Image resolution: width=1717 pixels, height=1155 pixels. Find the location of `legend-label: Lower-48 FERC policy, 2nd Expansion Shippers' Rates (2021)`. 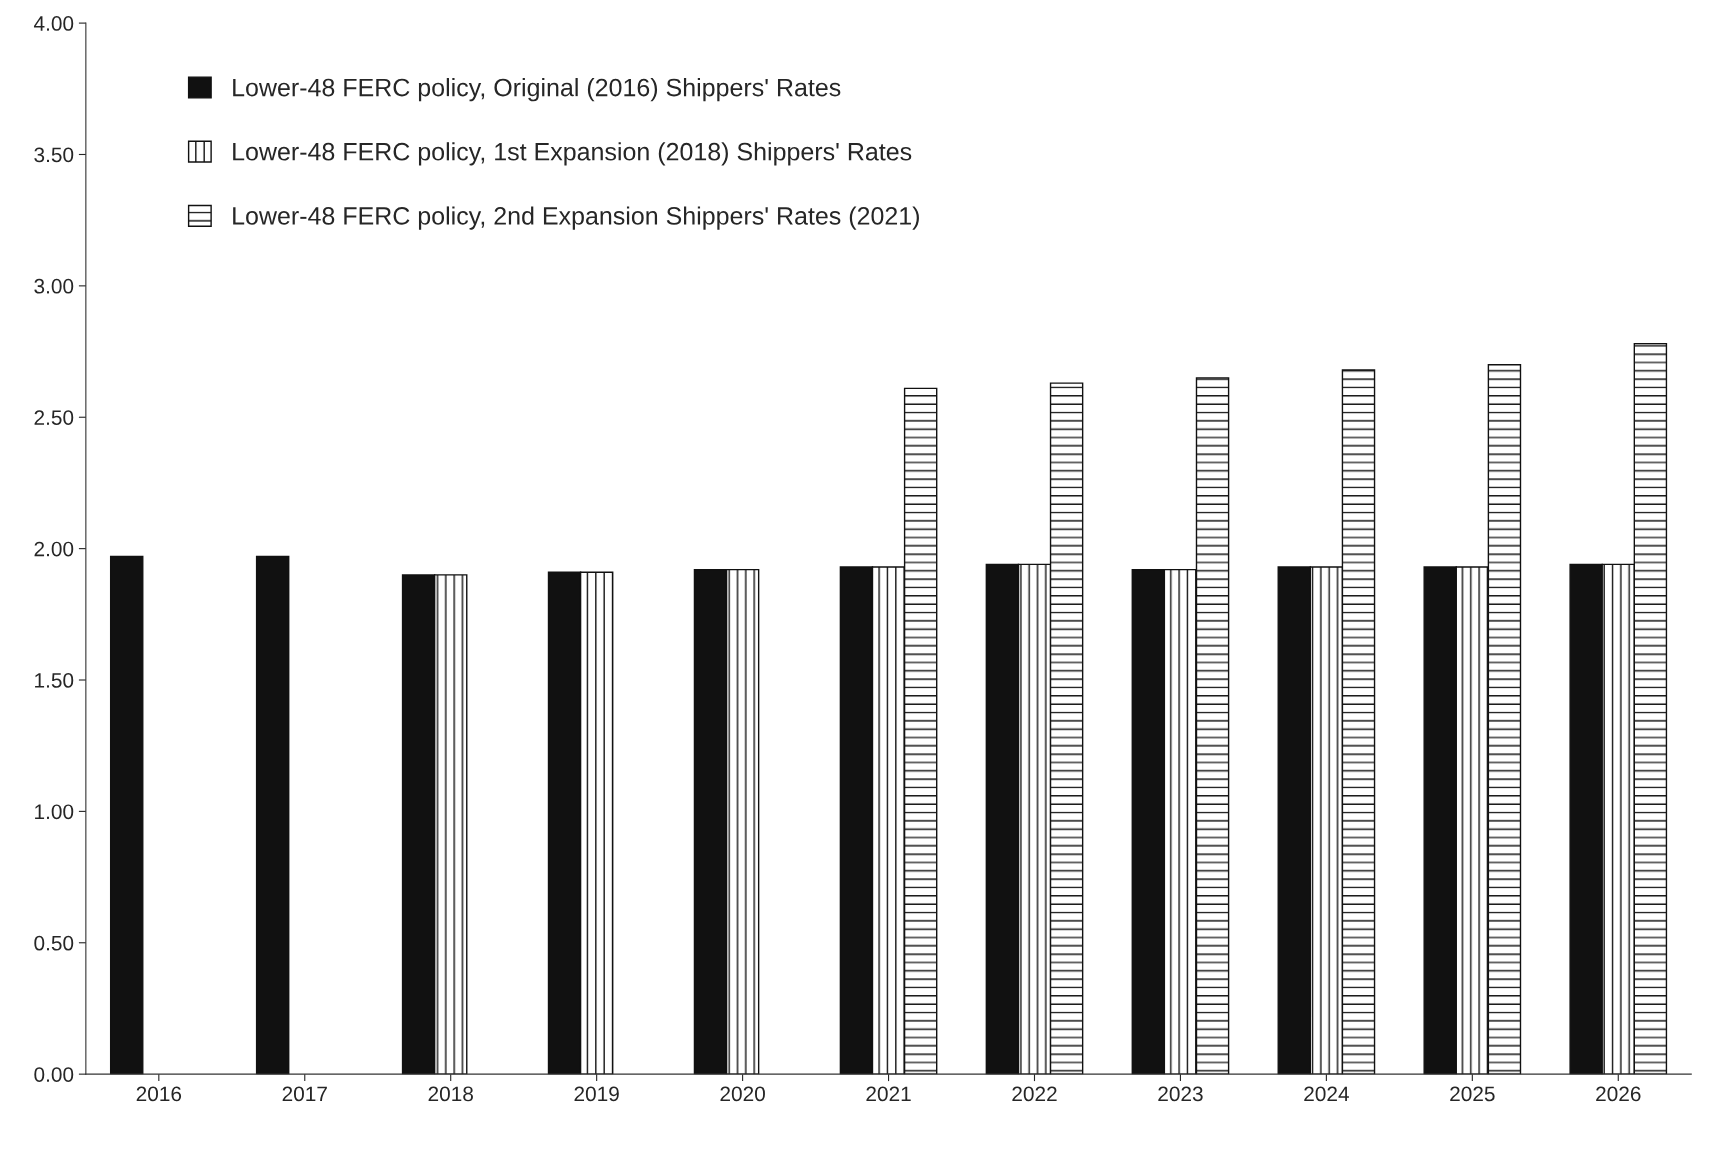

legend-label: Lower-48 FERC policy, 2nd Expansion Shippers' Rates (2021) is located at coordinates (576, 218).